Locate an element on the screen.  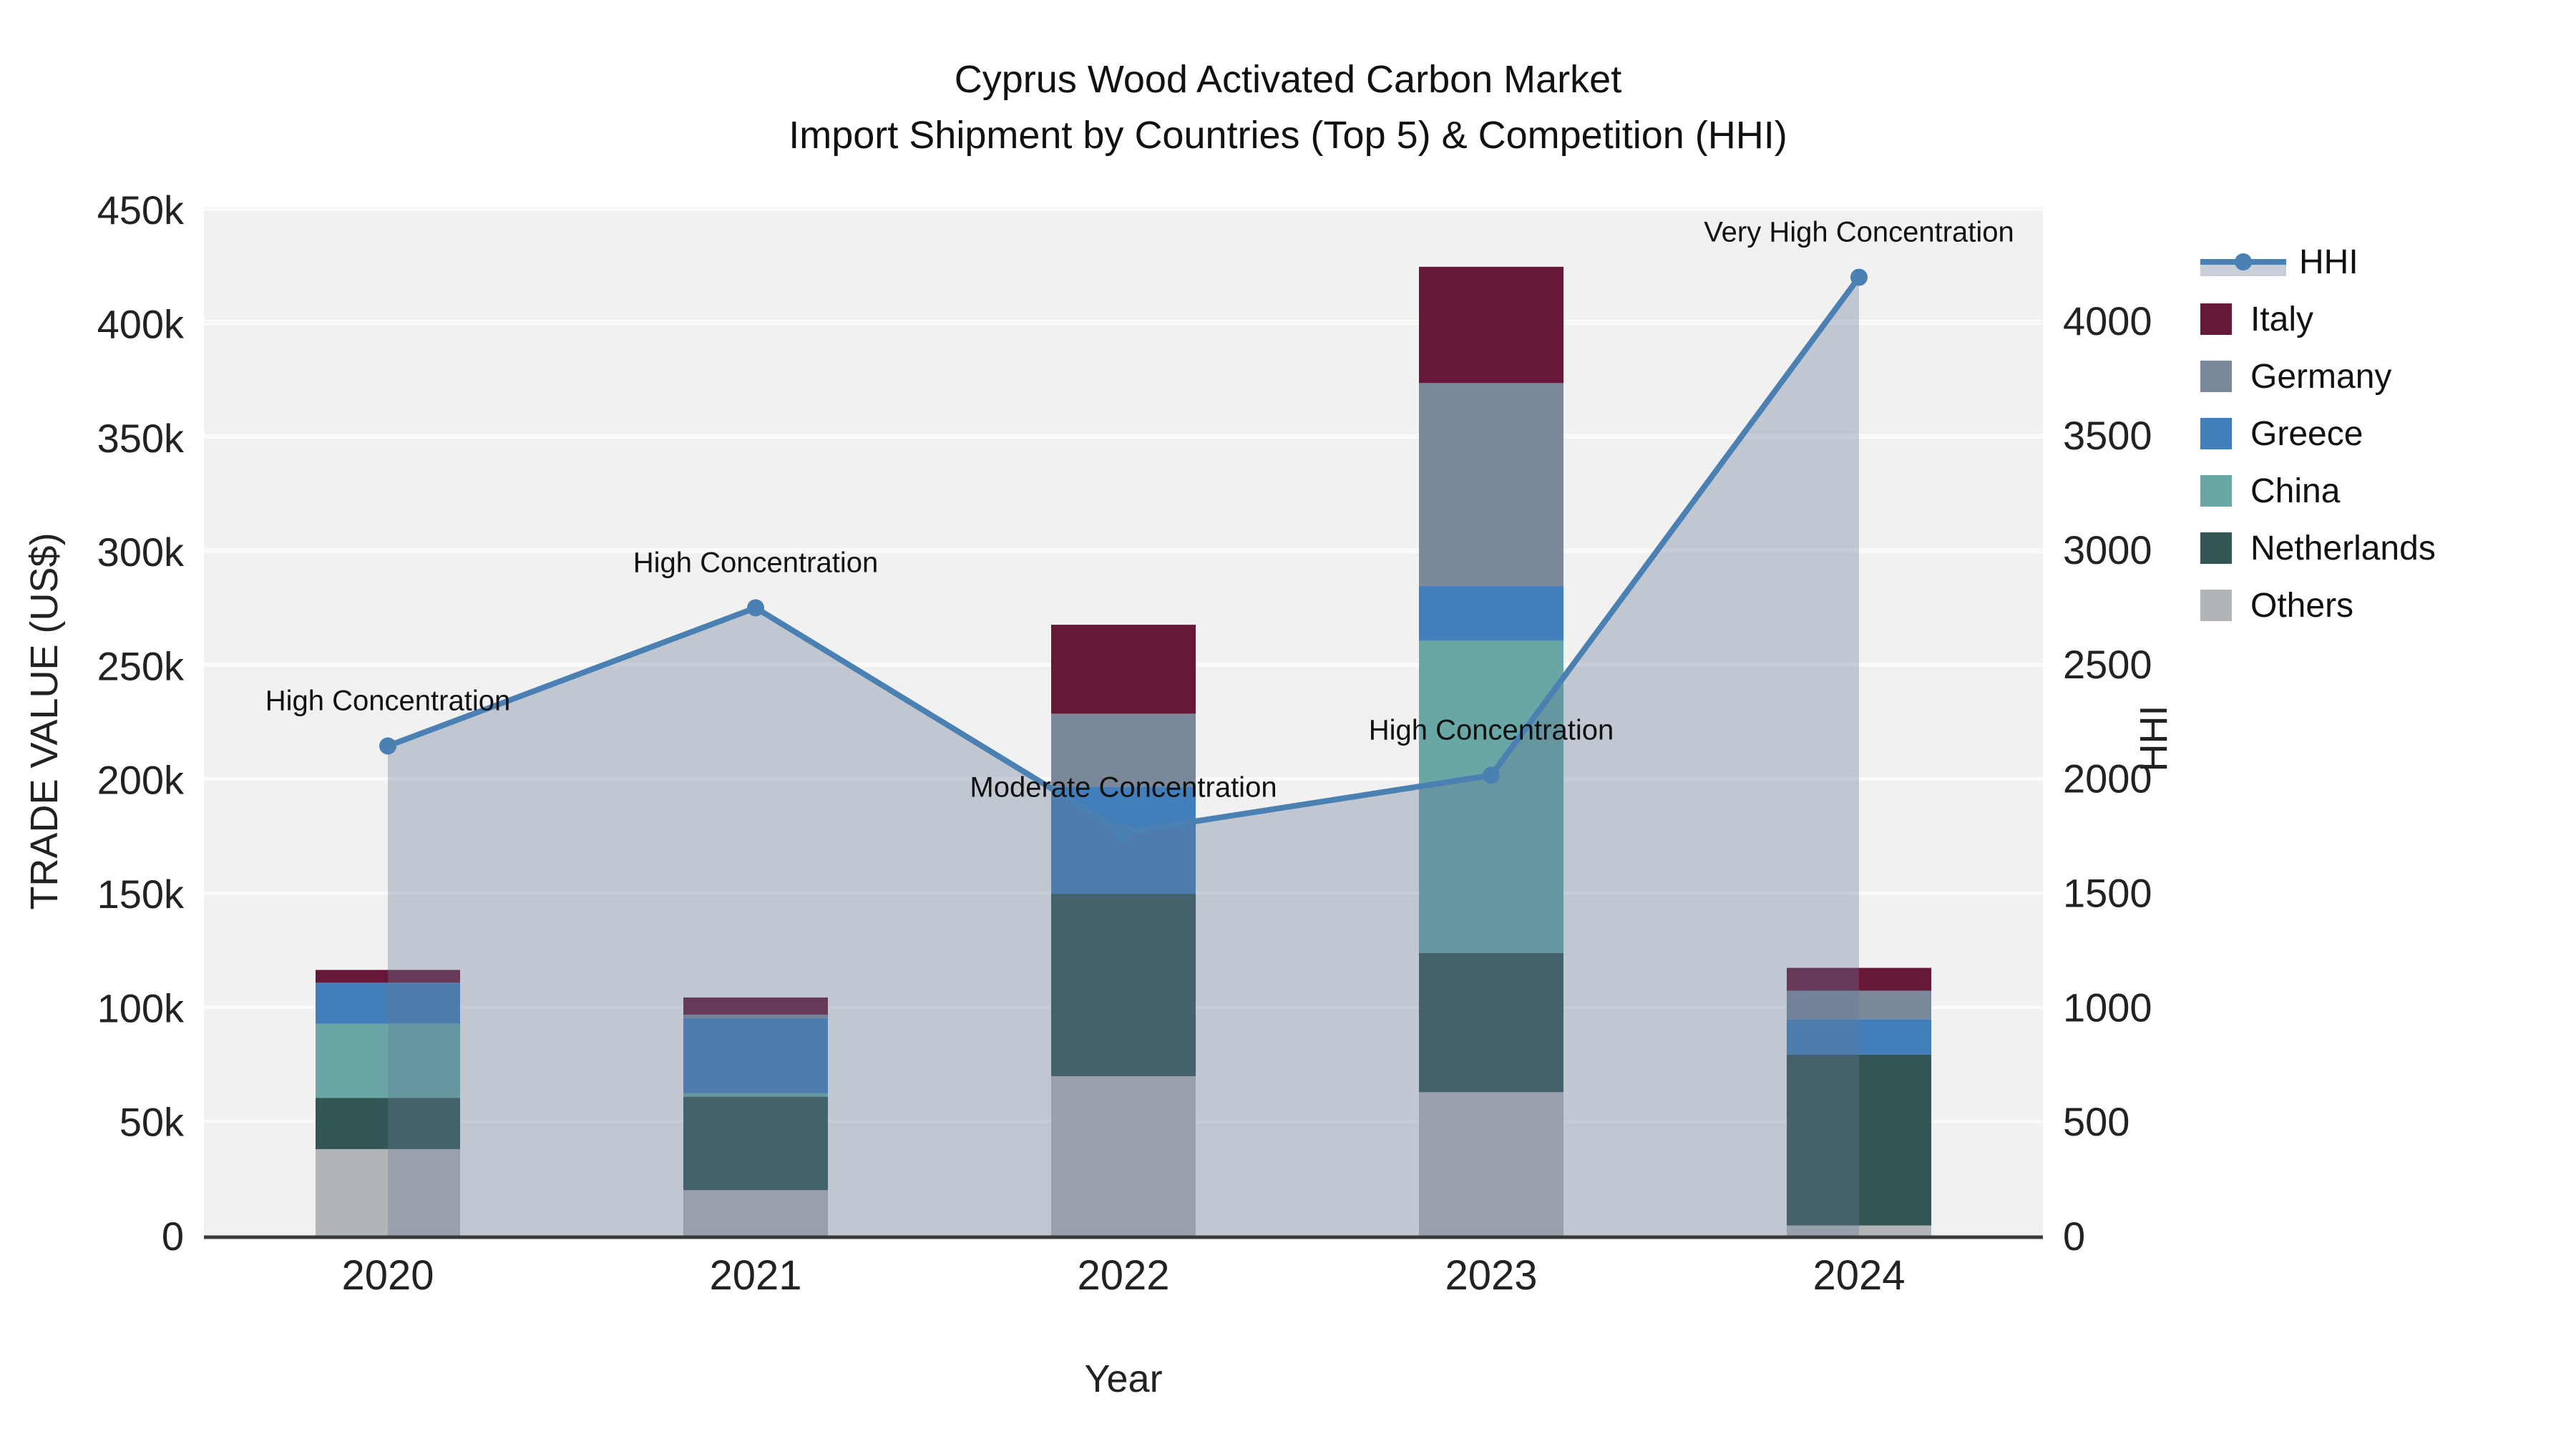
annotation-2024: Very High Concentration is located at coordinates (1859, 232).